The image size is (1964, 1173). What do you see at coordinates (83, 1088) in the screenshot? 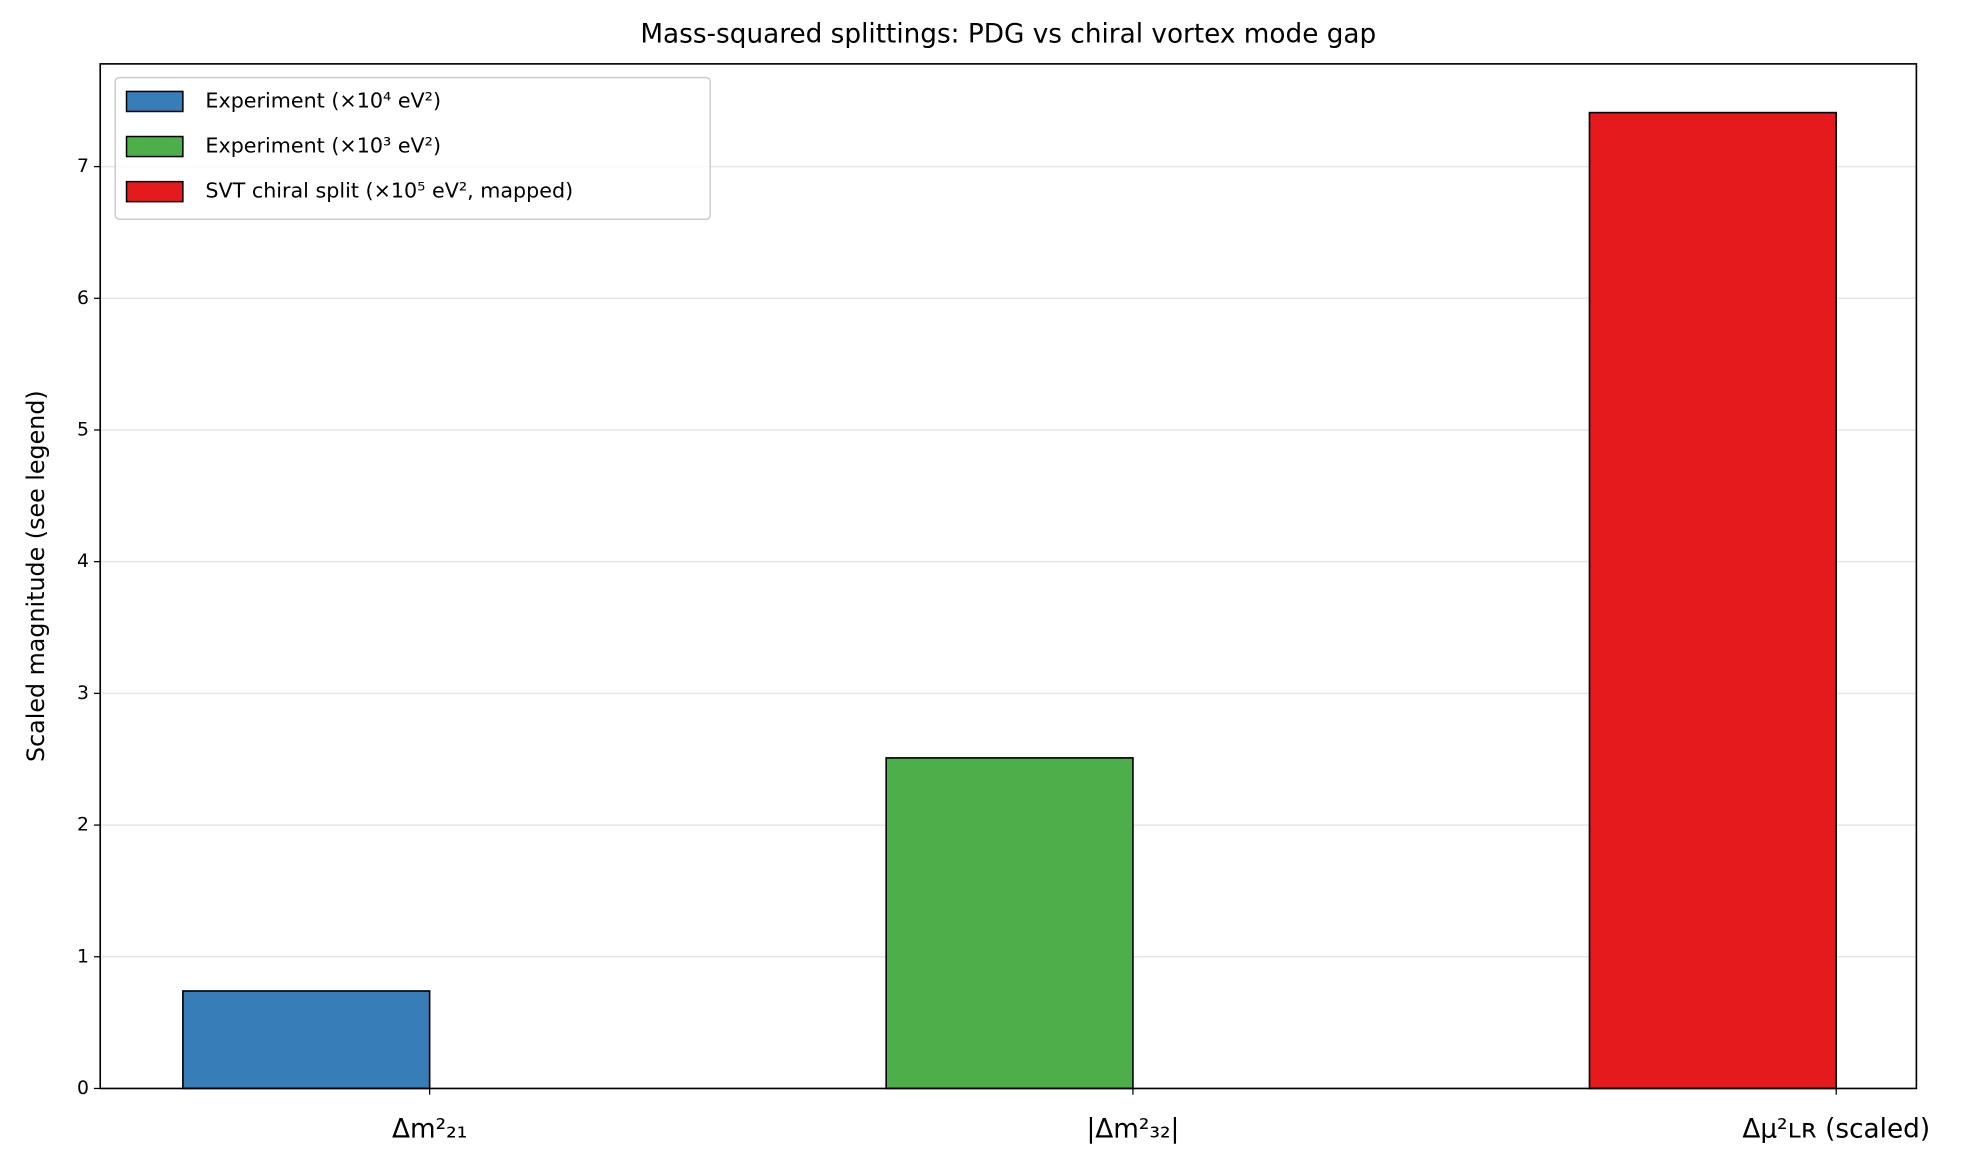
I see `y-tick-label: 0` at bounding box center [83, 1088].